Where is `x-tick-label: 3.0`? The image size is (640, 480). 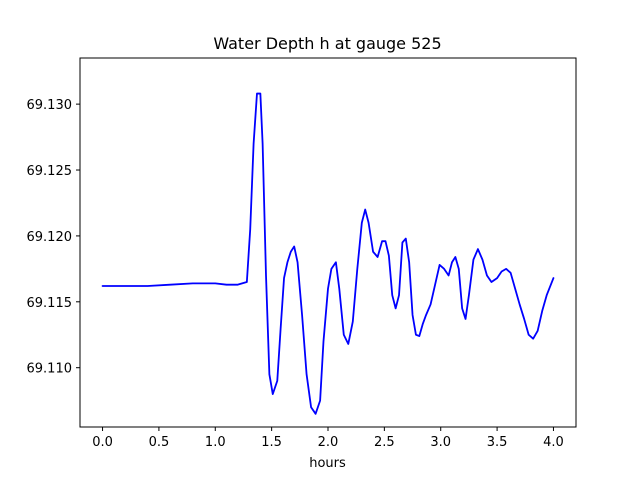
x-tick-label: 3.0 is located at coordinates (440, 442).